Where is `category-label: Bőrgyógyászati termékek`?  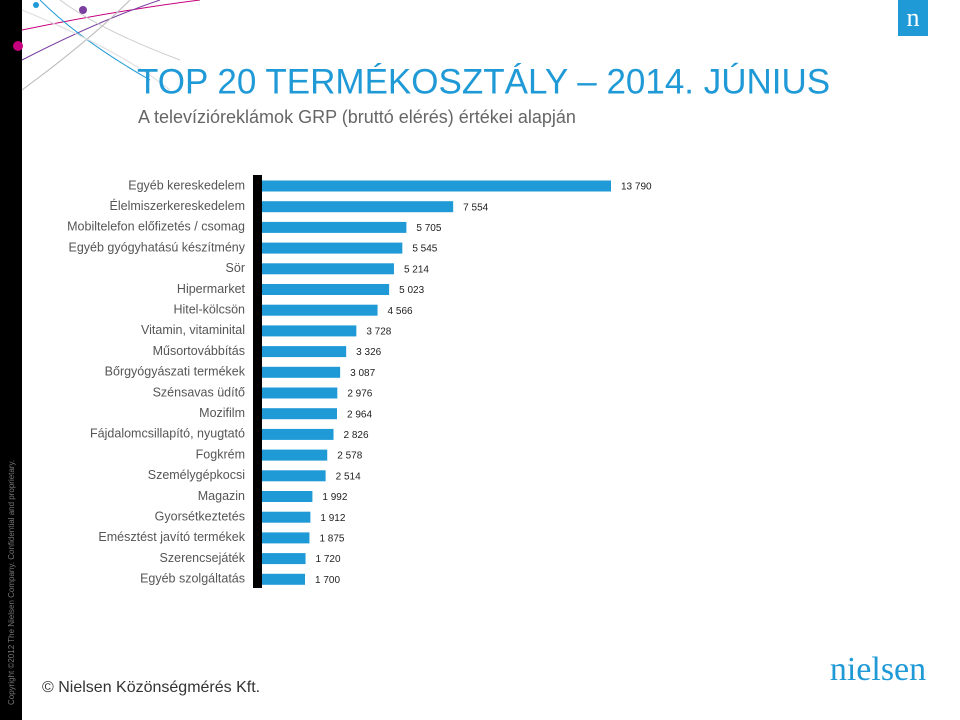
category-label: Bőrgyógyászati termékek is located at coordinates (175, 372).